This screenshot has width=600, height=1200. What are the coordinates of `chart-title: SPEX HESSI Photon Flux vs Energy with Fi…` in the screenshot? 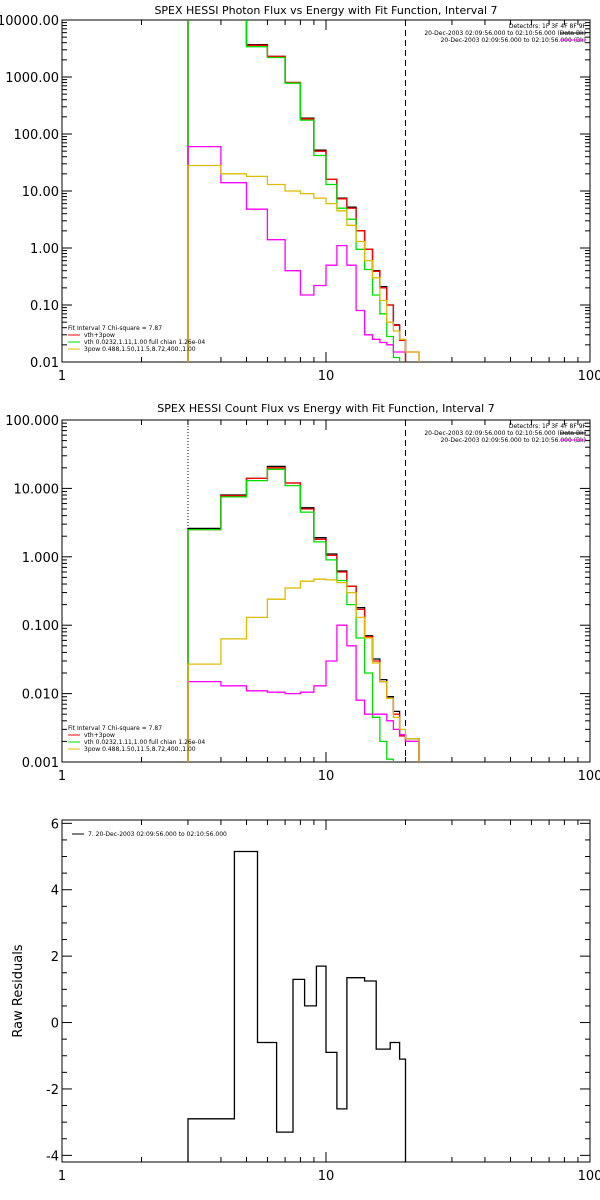 It's located at (325, 10).